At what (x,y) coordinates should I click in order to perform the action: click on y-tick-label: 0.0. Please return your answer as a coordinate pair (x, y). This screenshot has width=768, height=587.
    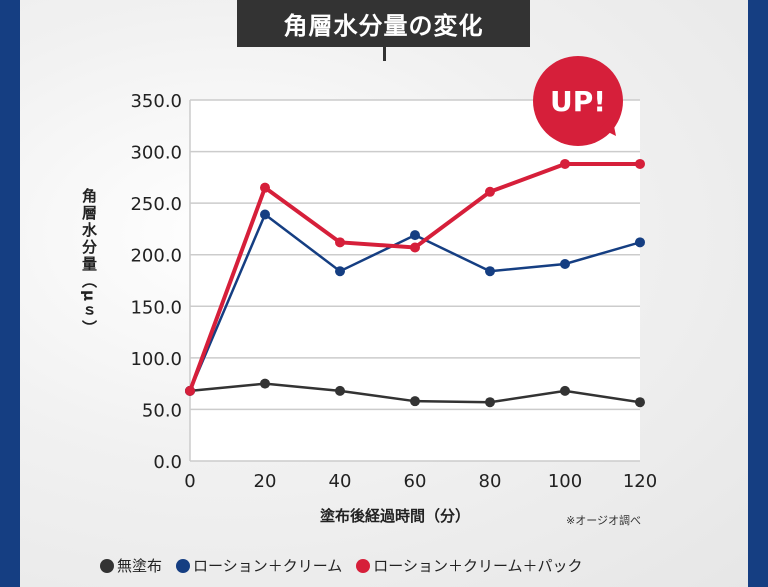
    Looking at the image, I should click on (167, 462).